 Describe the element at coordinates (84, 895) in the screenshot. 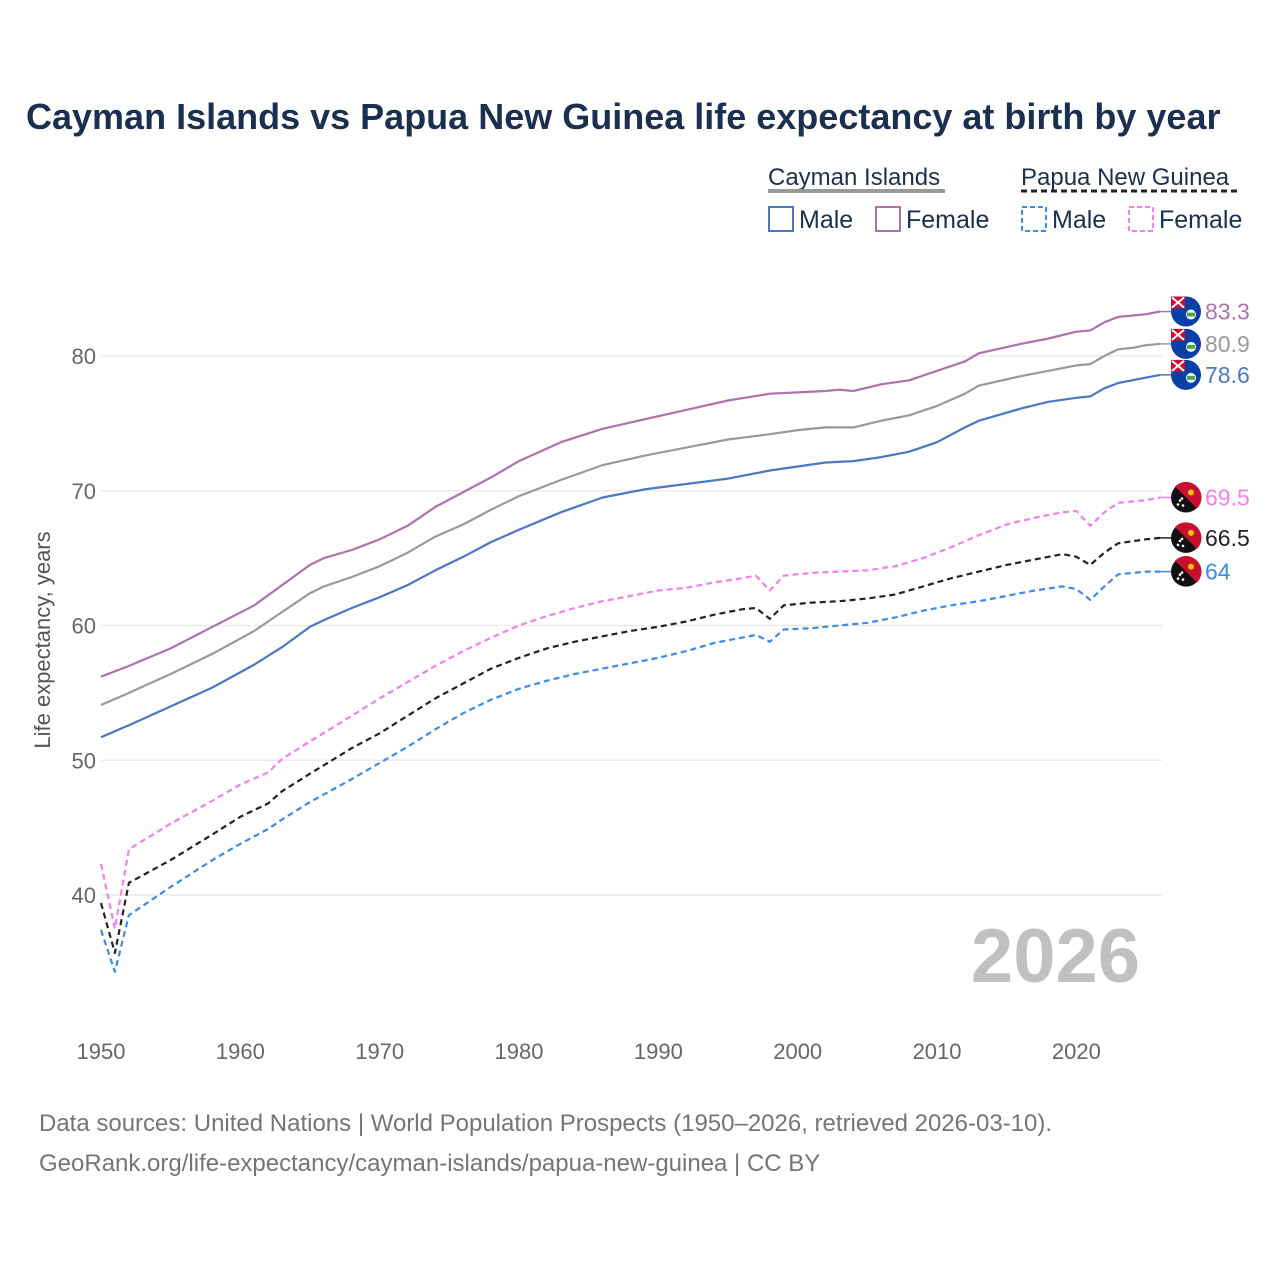

I see `y-tick-40: 40` at that location.